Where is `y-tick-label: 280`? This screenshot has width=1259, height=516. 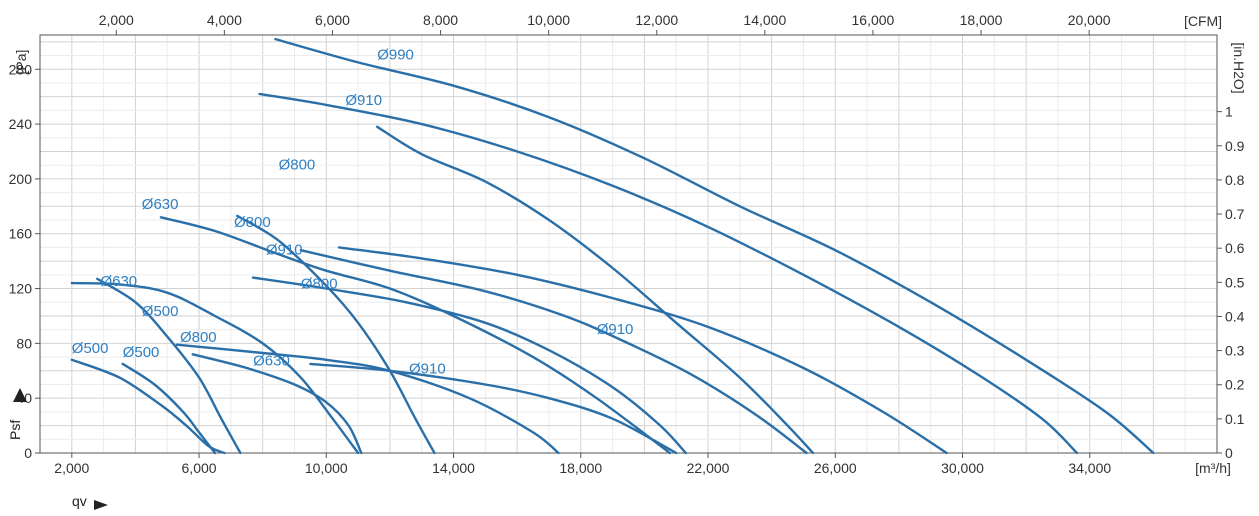 y-tick-label: 280 is located at coordinates (21, 69).